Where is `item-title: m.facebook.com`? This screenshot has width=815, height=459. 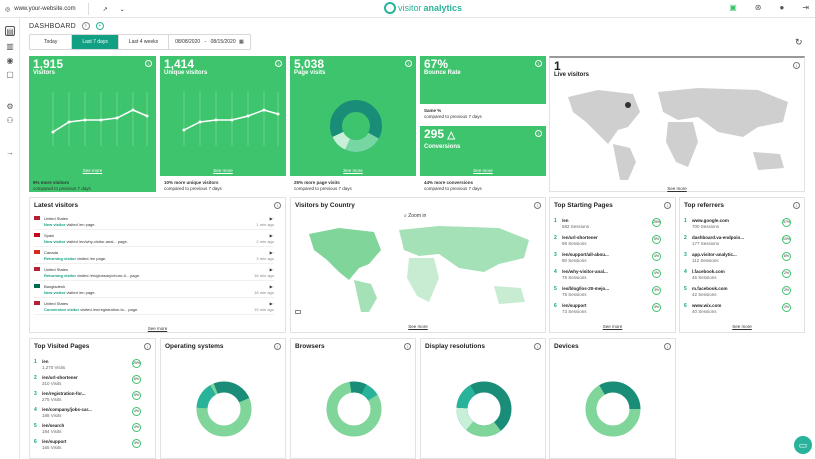
item-title: m.facebook.com is located at coordinates (710, 288).